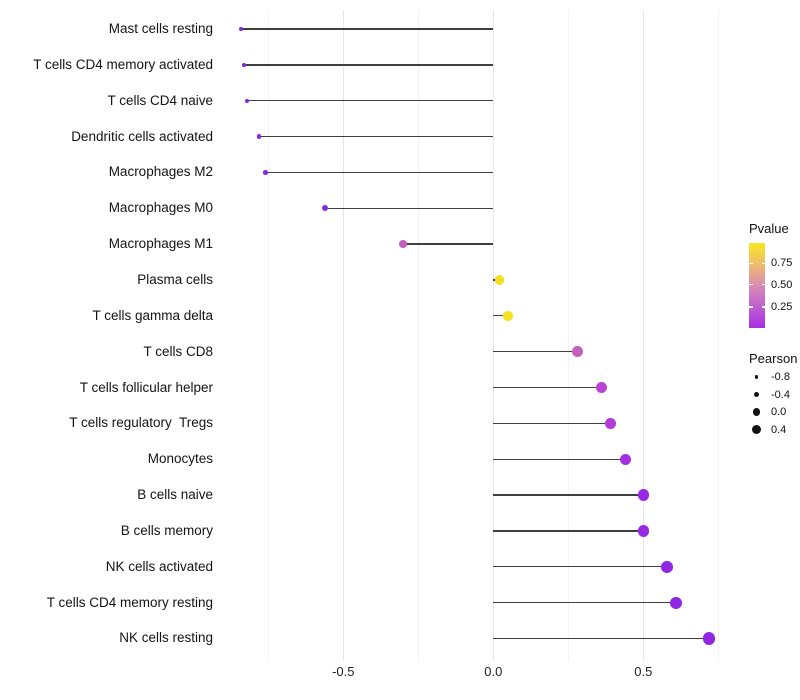  Describe the element at coordinates (166, 530) in the screenshot. I see `category-label: B cells memory` at that location.